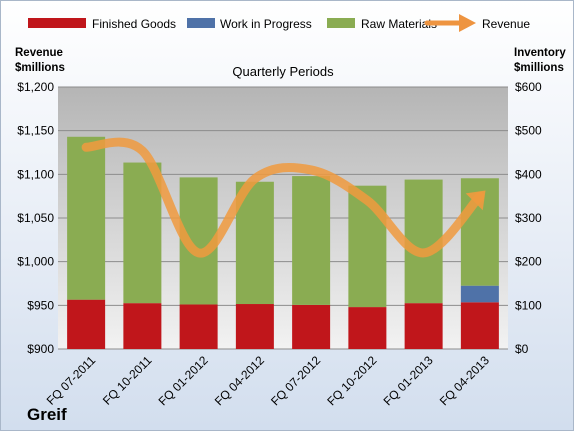 This screenshot has width=576, height=433. Describe the element at coordinates (35, 174) in the screenshot. I see `left-axis-tick-label: $1,100` at that location.